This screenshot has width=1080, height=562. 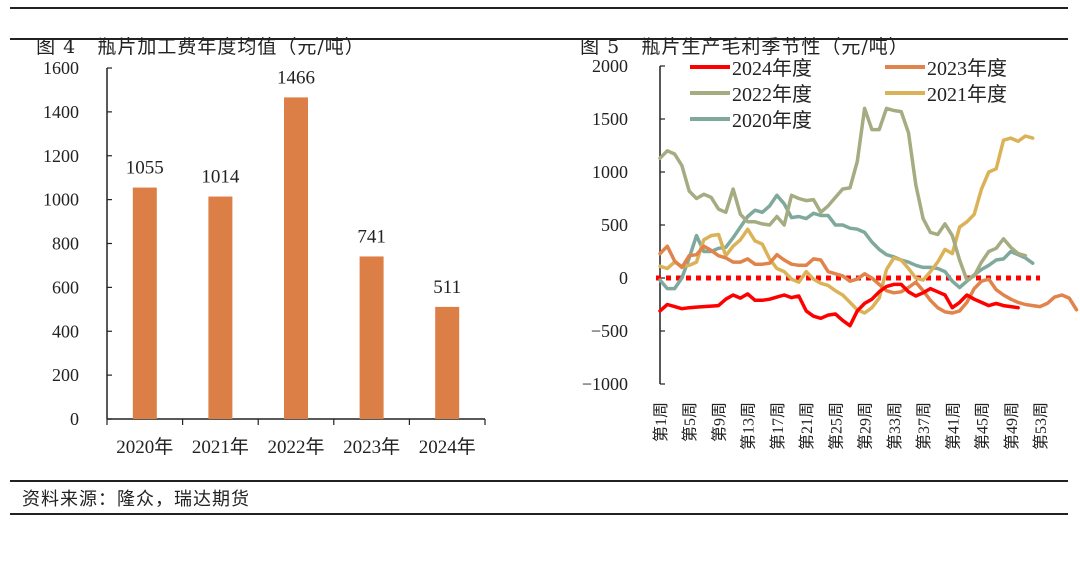 I want to click on series-line-2024年度, so click(x=839, y=305).